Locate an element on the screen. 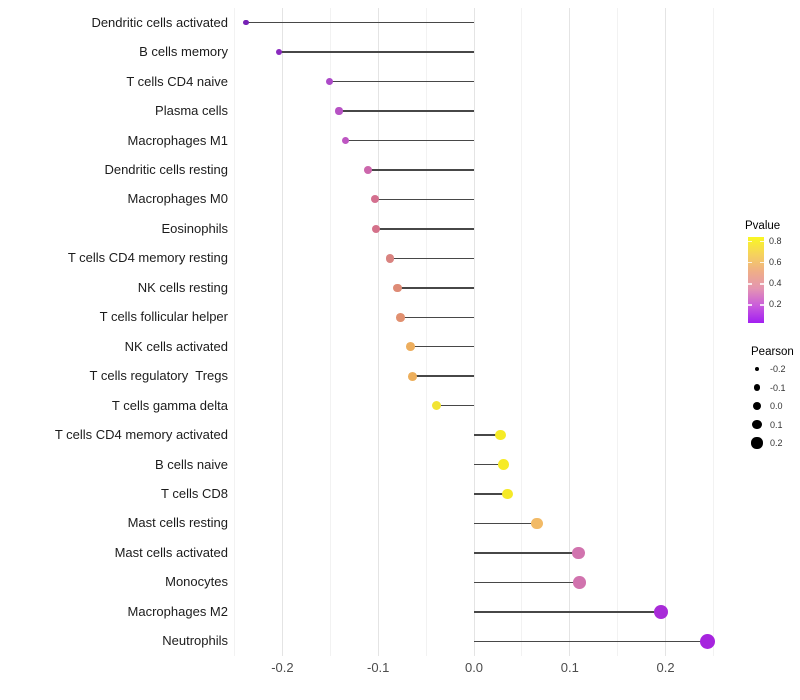 This screenshot has height=700, width=800. pearson-legend-label: 0.0 is located at coordinates (776, 406).